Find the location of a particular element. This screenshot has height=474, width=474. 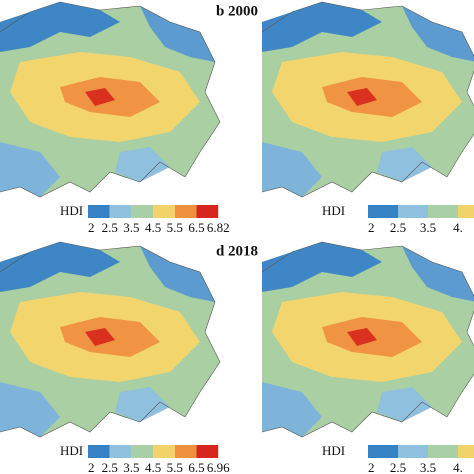

panel-title: d 2018 is located at coordinates (237, 251).